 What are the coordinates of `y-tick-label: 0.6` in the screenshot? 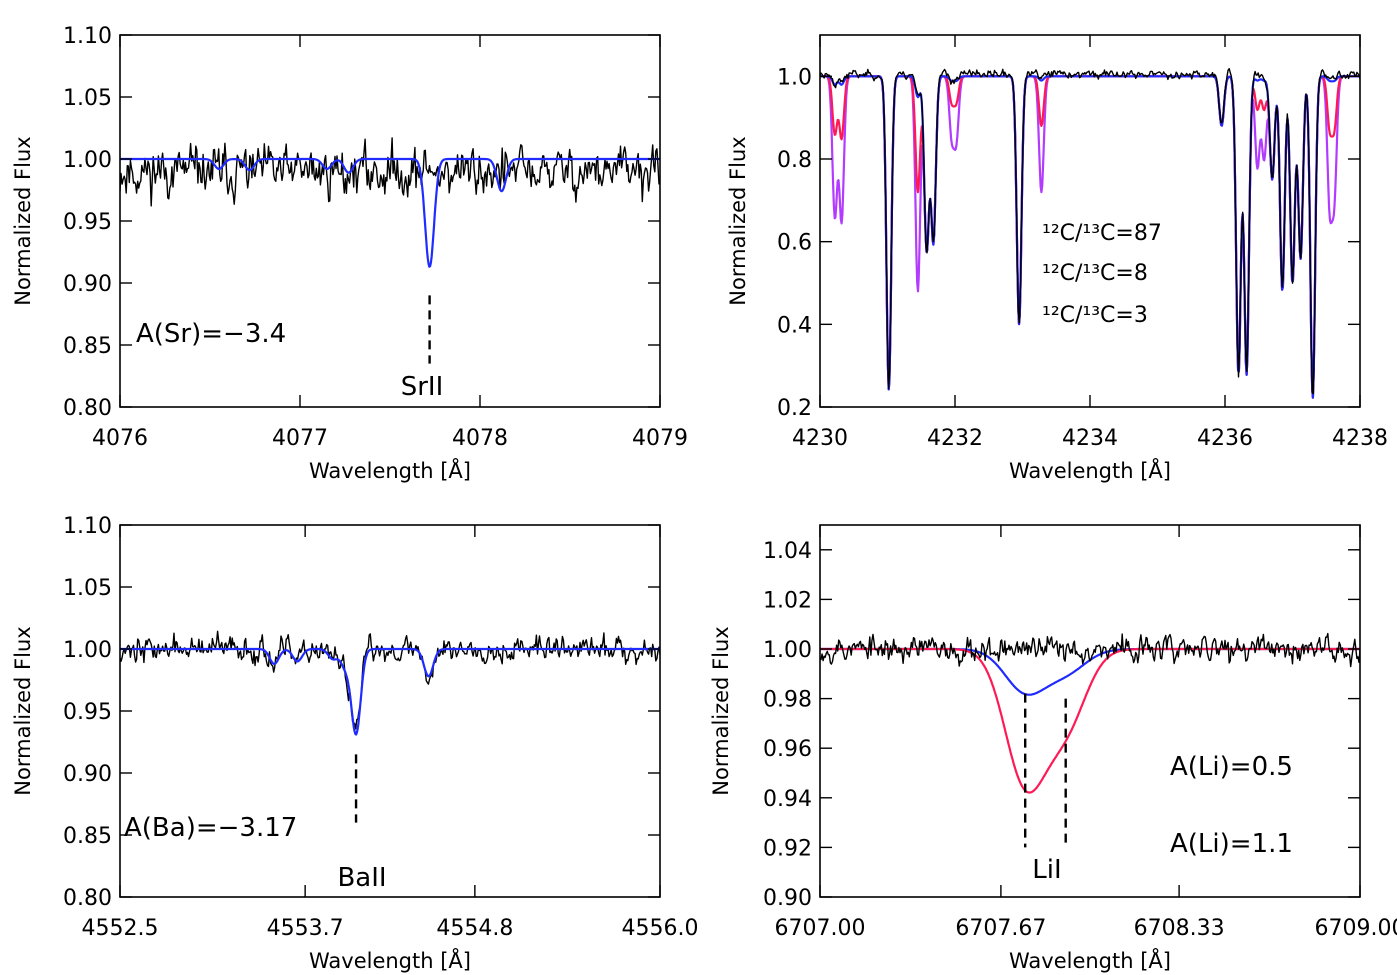 It's located at (794, 243).